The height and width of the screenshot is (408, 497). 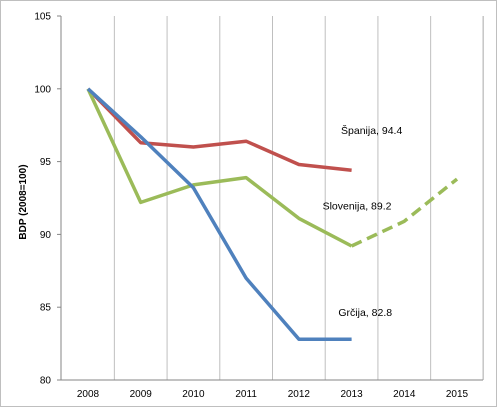 What do you see at coordinates (46, 308) in the screenshot?
I see `y-tick-label: 85` at bounding box center [46, 308].